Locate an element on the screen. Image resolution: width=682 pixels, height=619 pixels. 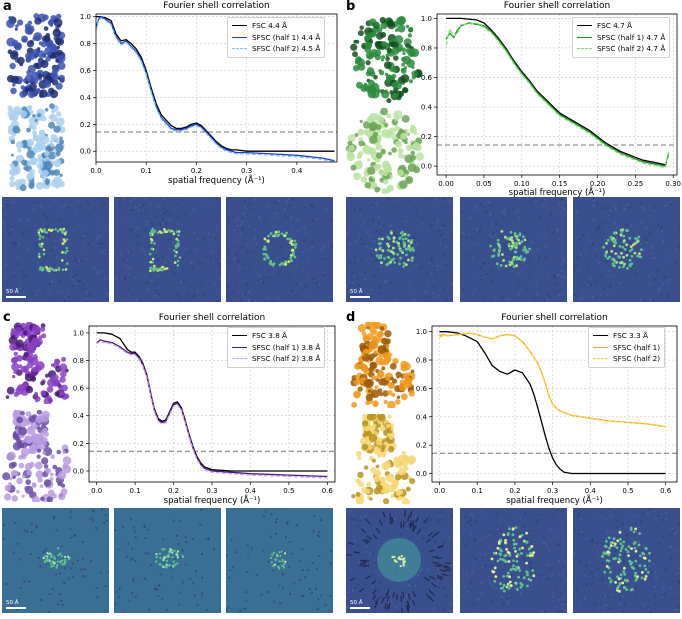
model-a-top is located at coordinates (36, 56).